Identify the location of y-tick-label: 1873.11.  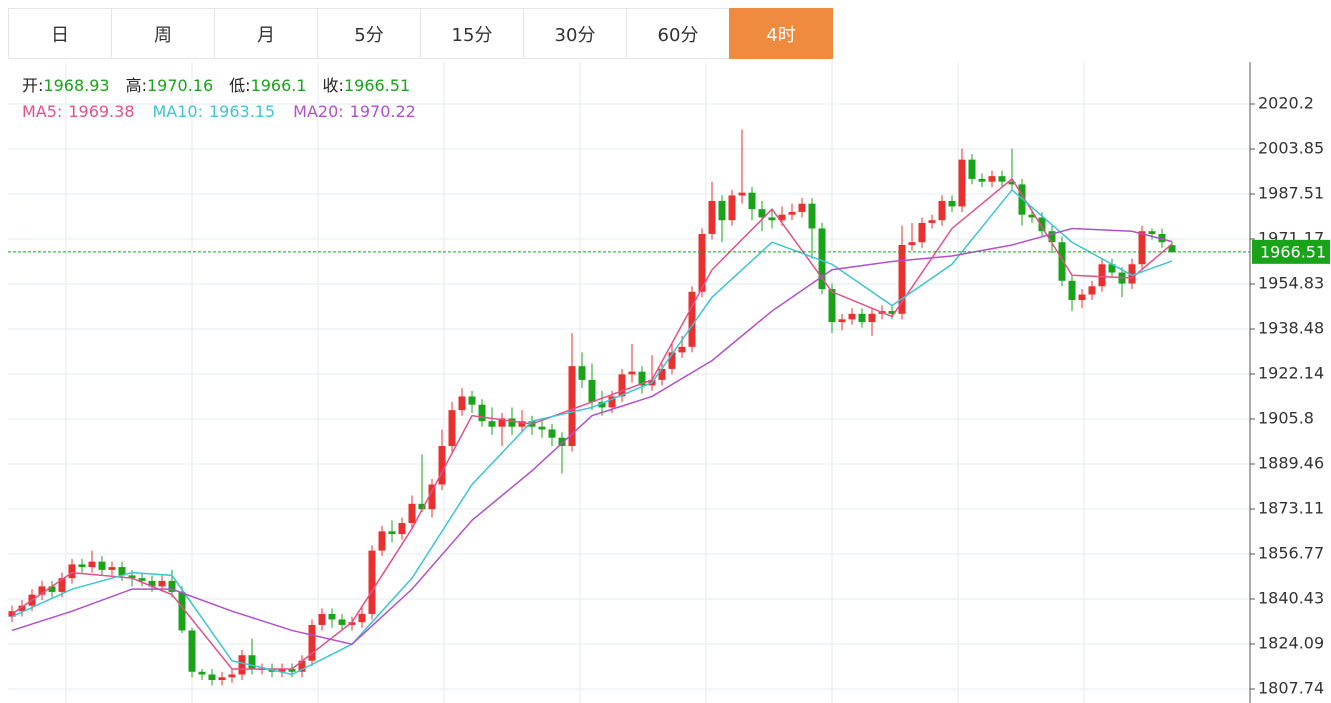
(1291, 508).